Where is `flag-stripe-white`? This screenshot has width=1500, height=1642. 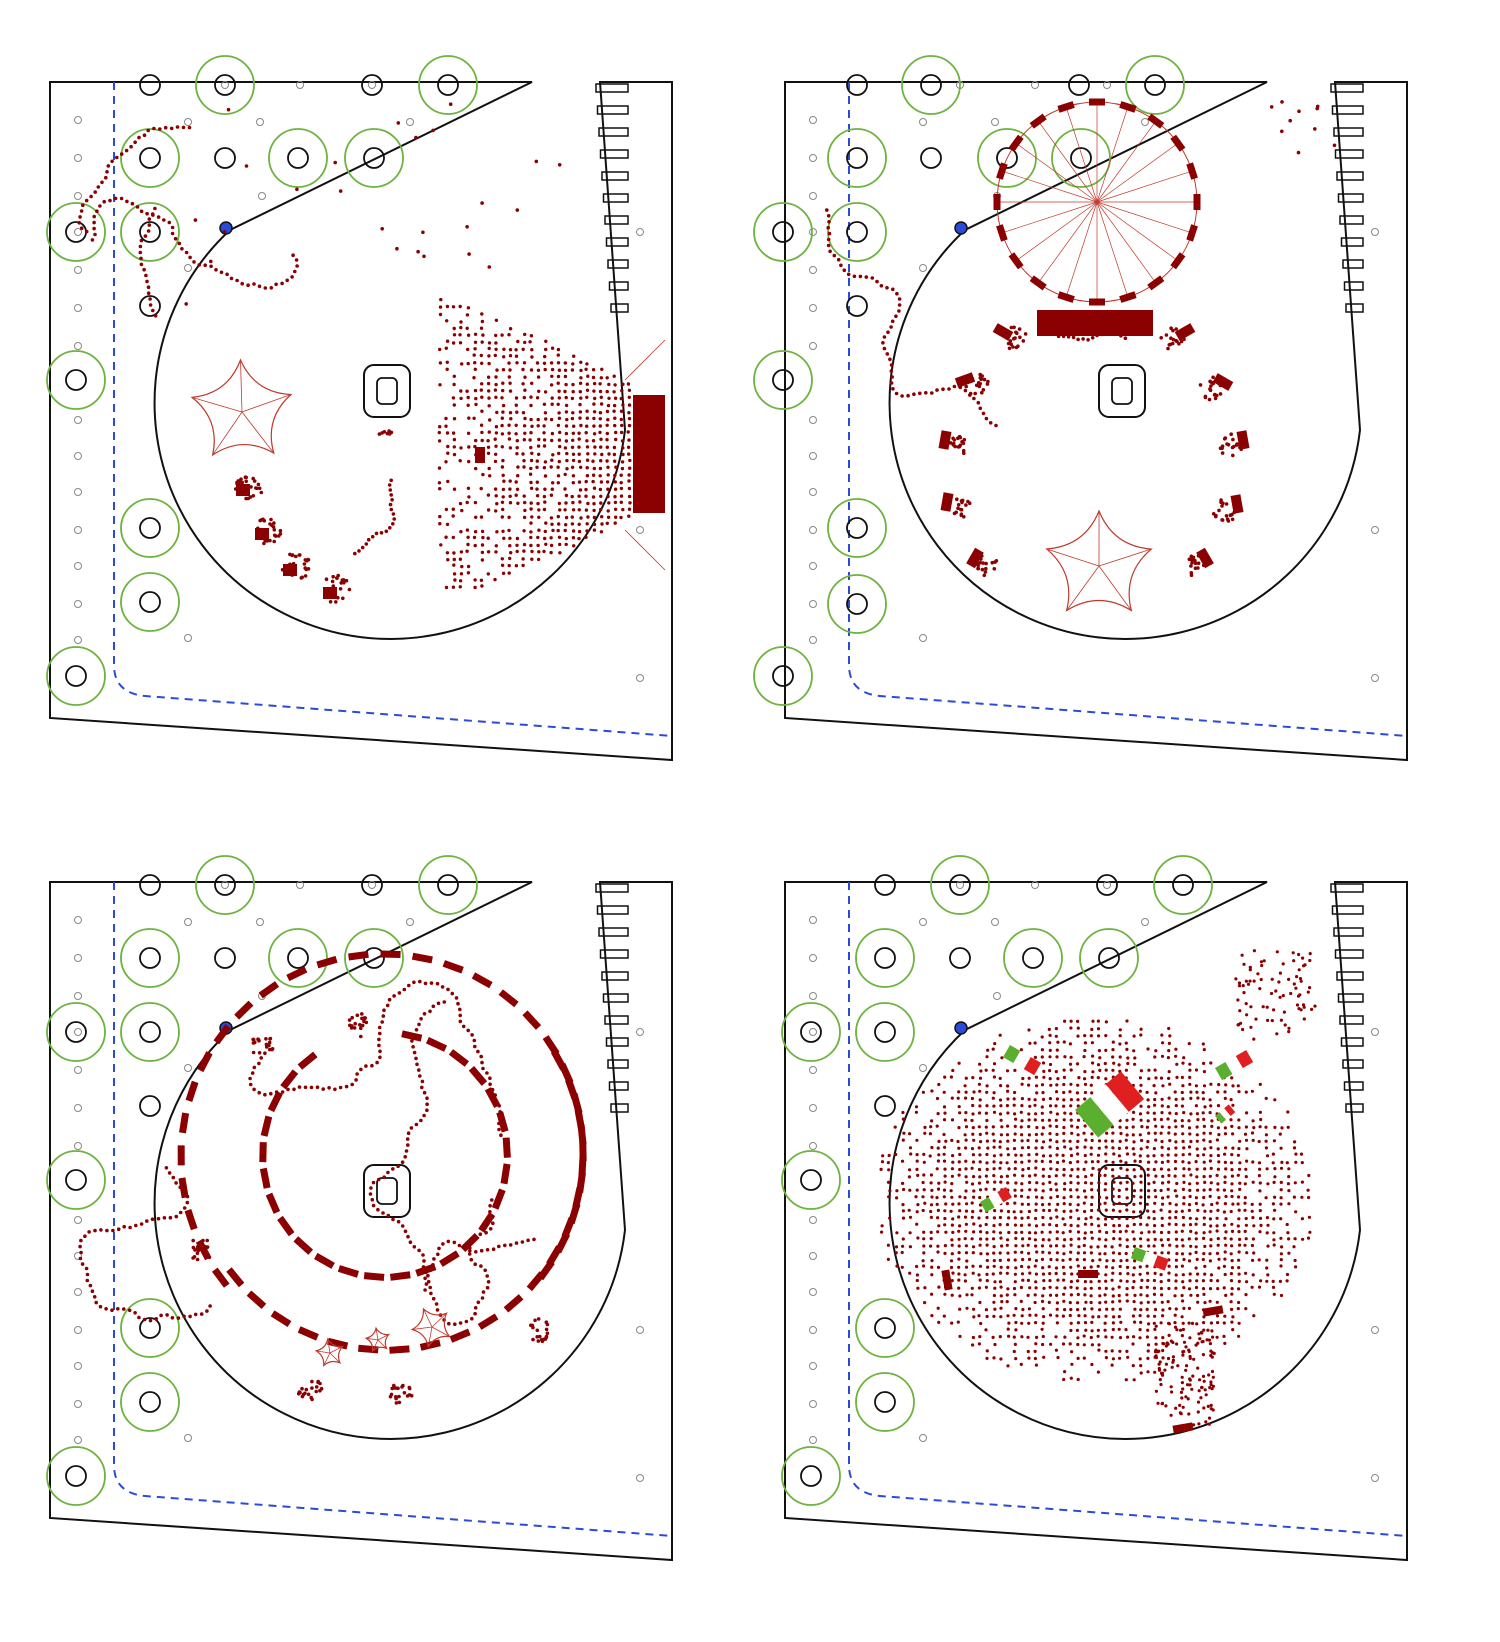
flag-stripe-white is located at coordinates (1022, 1060).